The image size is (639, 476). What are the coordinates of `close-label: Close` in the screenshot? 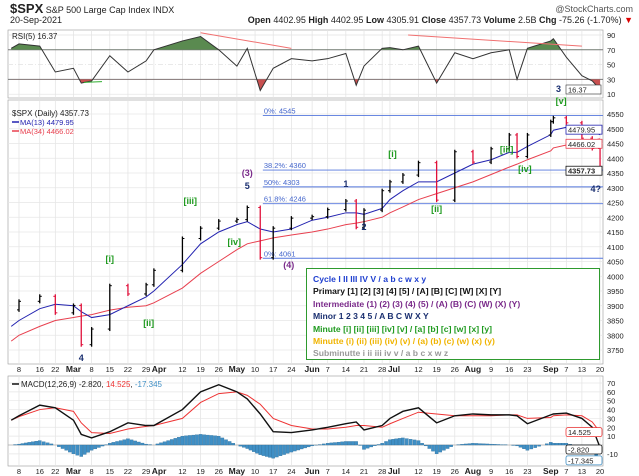 It's located at (434, 20).